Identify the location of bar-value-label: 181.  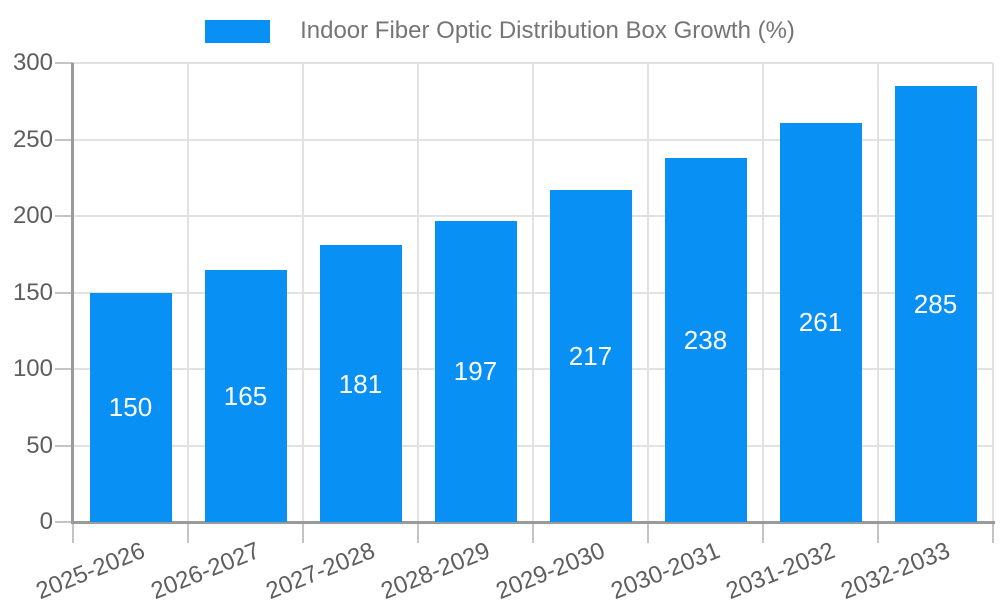
(360, 383).